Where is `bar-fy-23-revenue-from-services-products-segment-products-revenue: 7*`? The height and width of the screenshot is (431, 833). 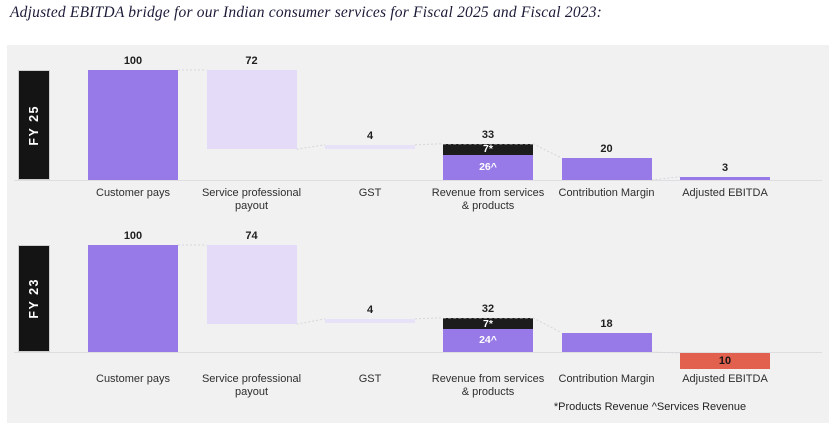
bar-fy-23-revenue-from-services-products-segment-products-revenue: 7* is located at coordinates (488, 323).